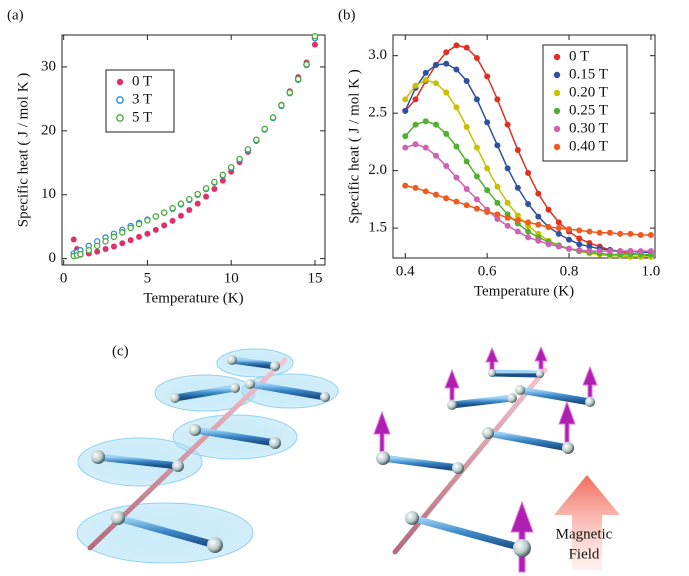 This screenshot has height=576, width=689. Describe the element at coordinates (15, 15) in the screenshot. I see `panel-label: (a)` at that location.